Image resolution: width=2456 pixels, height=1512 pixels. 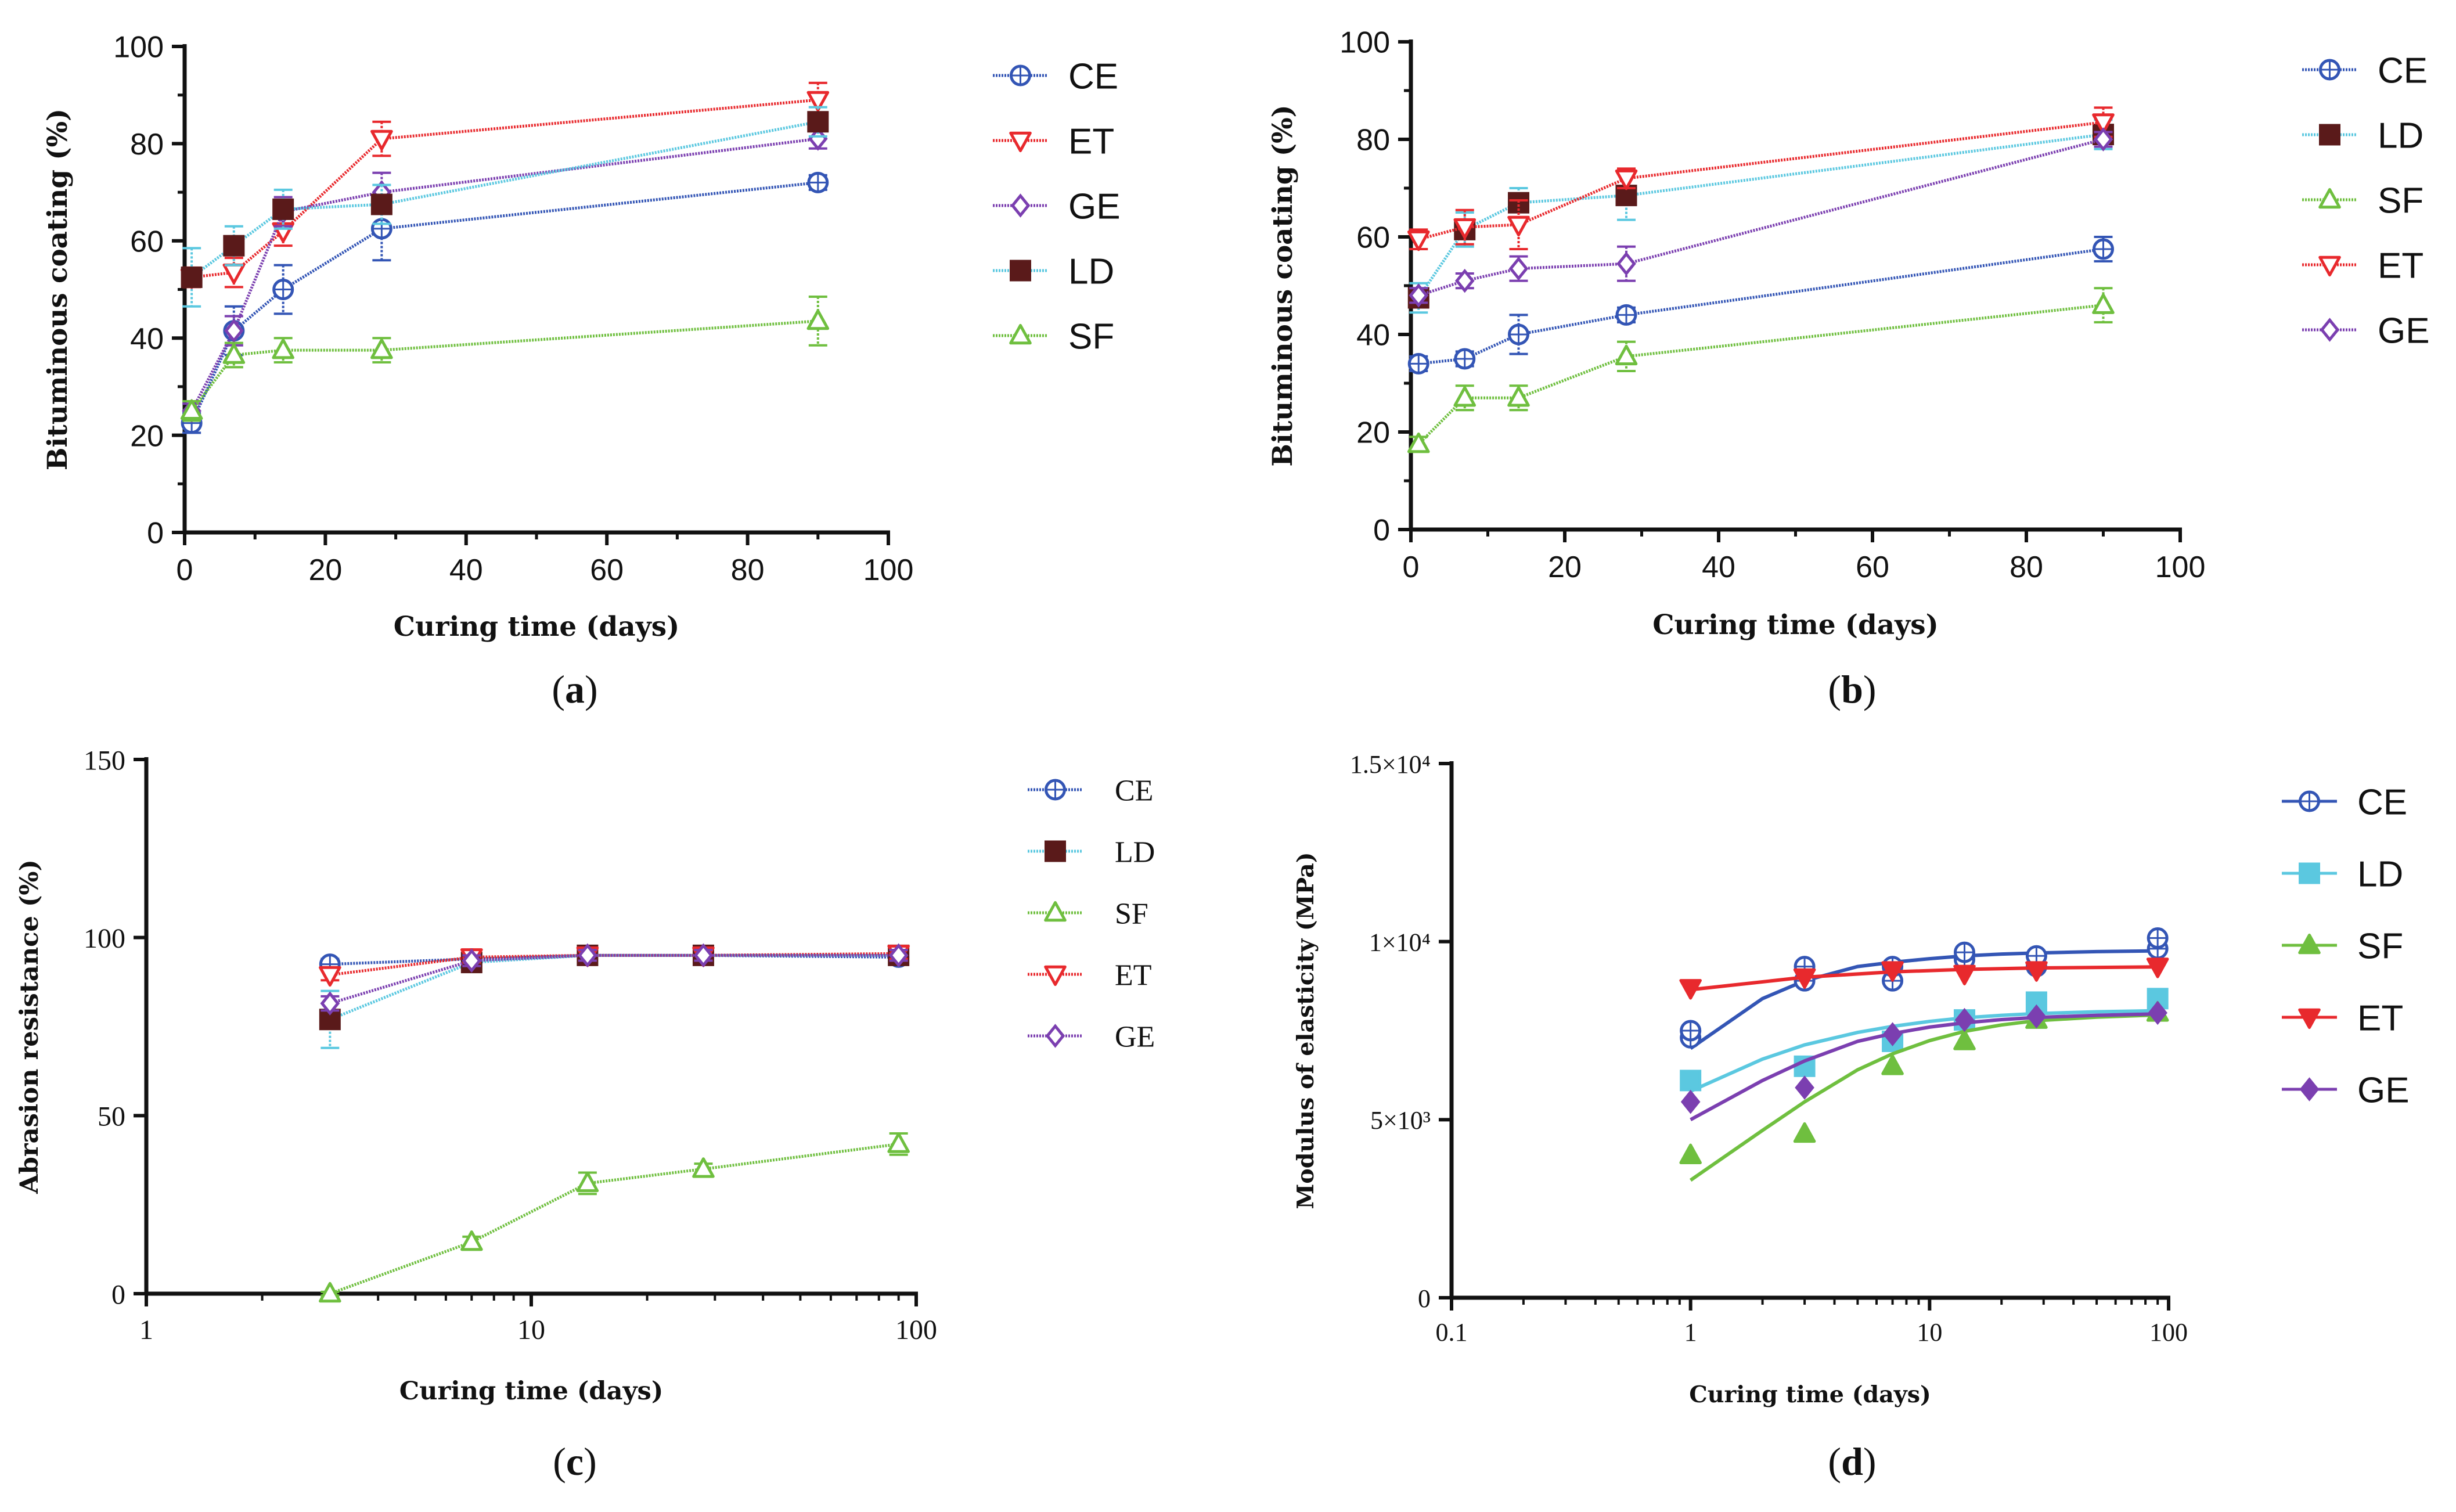 What do you see at coordinates (1924, 1051) in the screenshot?
I see `fit-curve-LD` at bounding box center [1924, 1051].